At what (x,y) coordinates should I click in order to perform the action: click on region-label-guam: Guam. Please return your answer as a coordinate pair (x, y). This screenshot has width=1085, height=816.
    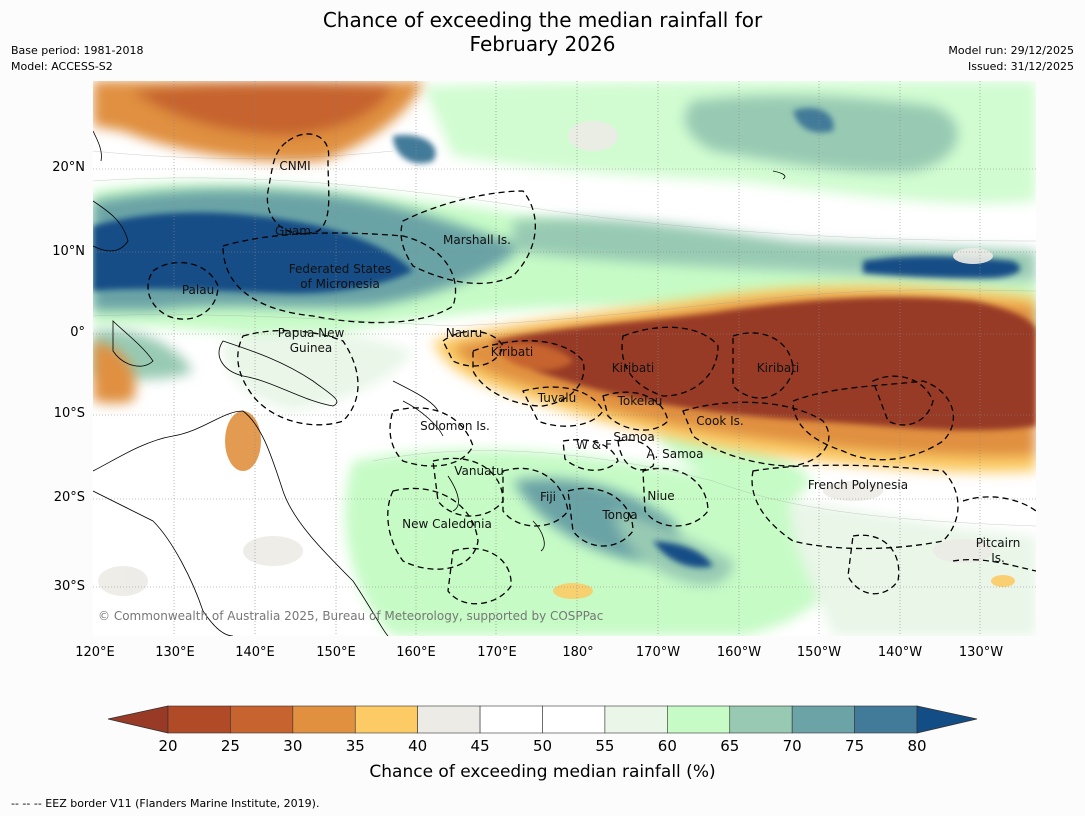
    Looking at the image, I should click on (293, 231).